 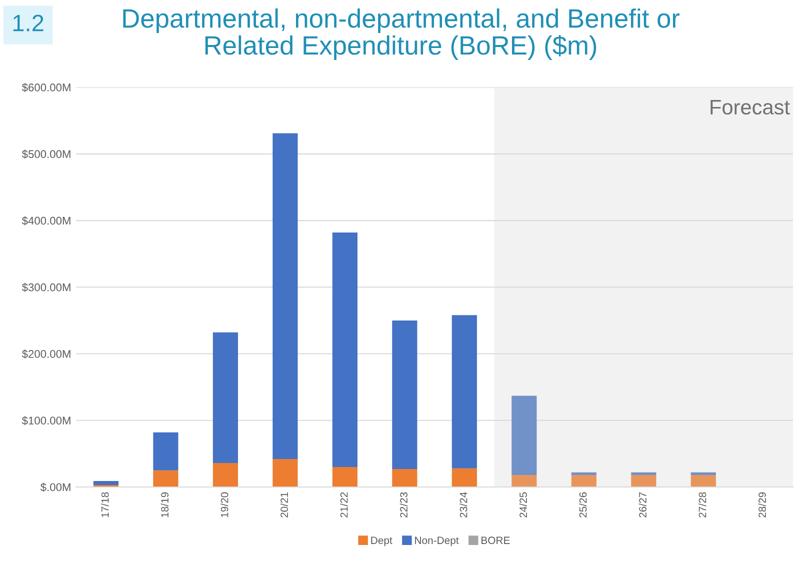 I want to click on text: 1.2, so click(x=28, y=23).